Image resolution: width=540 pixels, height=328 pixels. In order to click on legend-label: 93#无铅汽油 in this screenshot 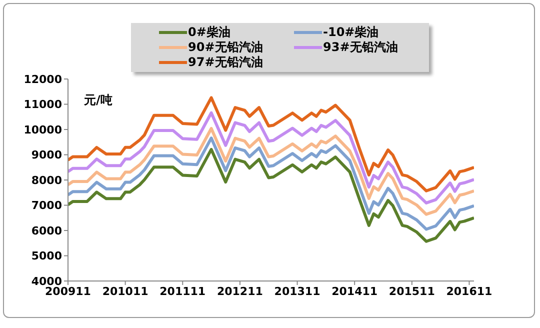, I will do `click(360, 47)`.